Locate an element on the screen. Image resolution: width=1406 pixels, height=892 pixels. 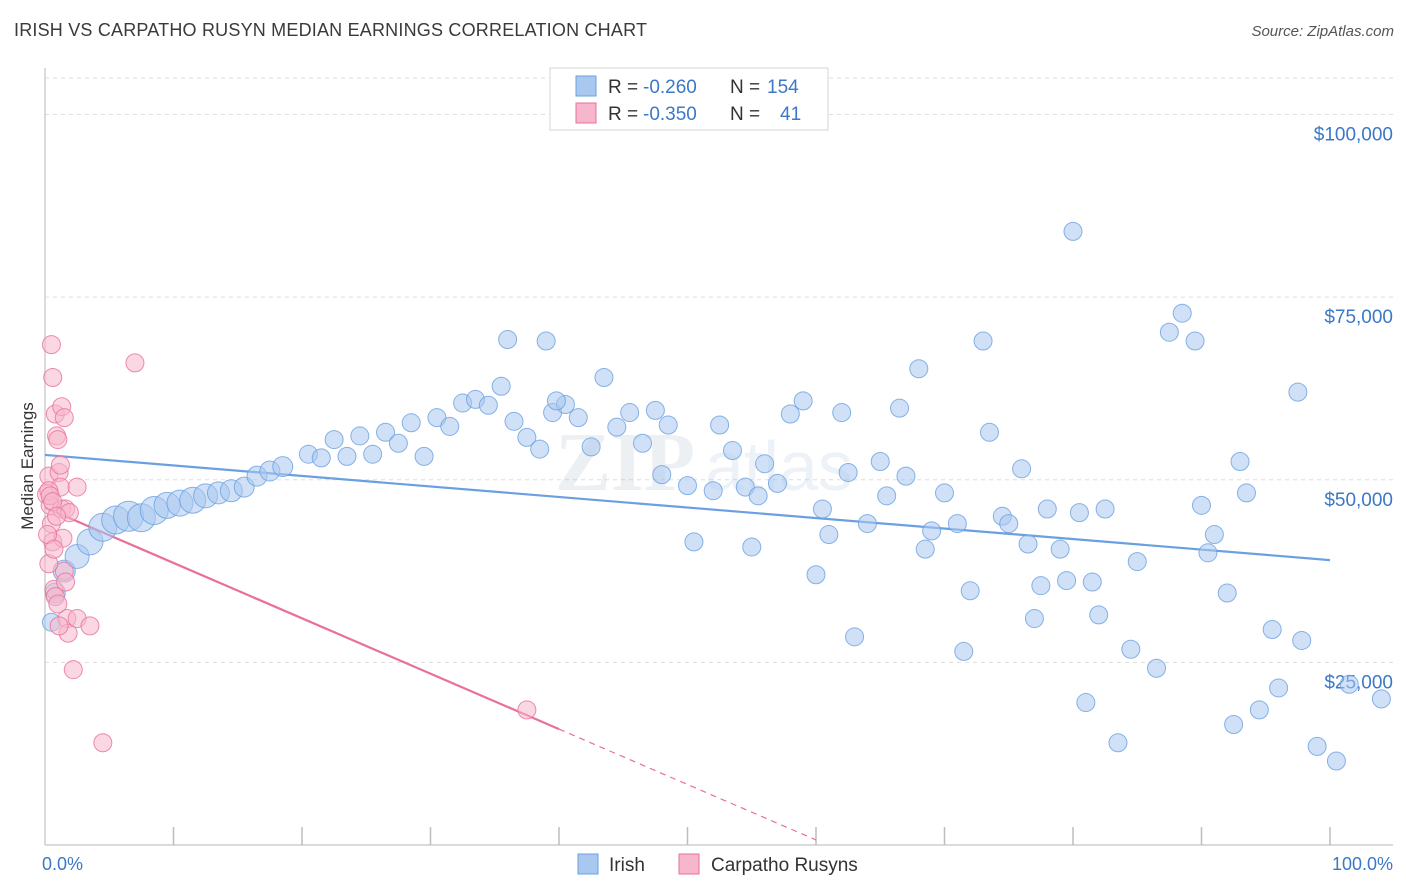
legend-swatch-irish is located at coordinates (586, 86).